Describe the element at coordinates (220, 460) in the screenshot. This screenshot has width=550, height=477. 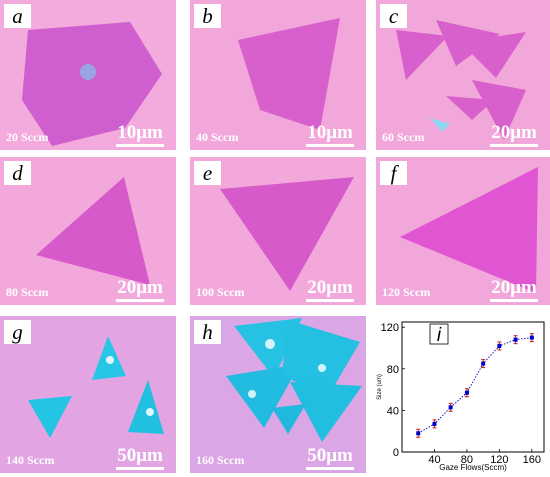
I see `flow-label-h: 160 Sccm` at that location.